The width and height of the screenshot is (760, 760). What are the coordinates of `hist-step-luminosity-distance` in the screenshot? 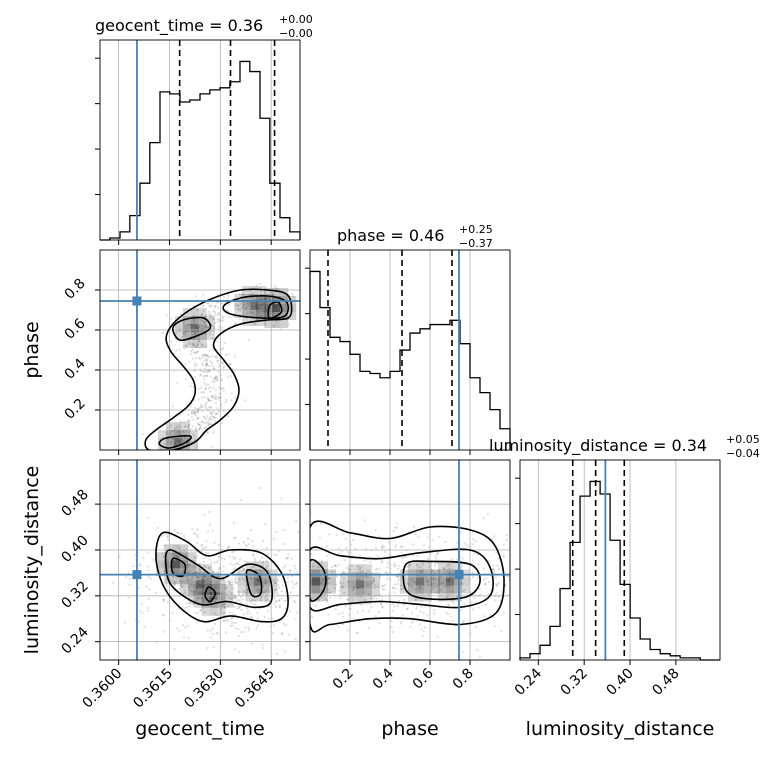 It's located at (619, 570).